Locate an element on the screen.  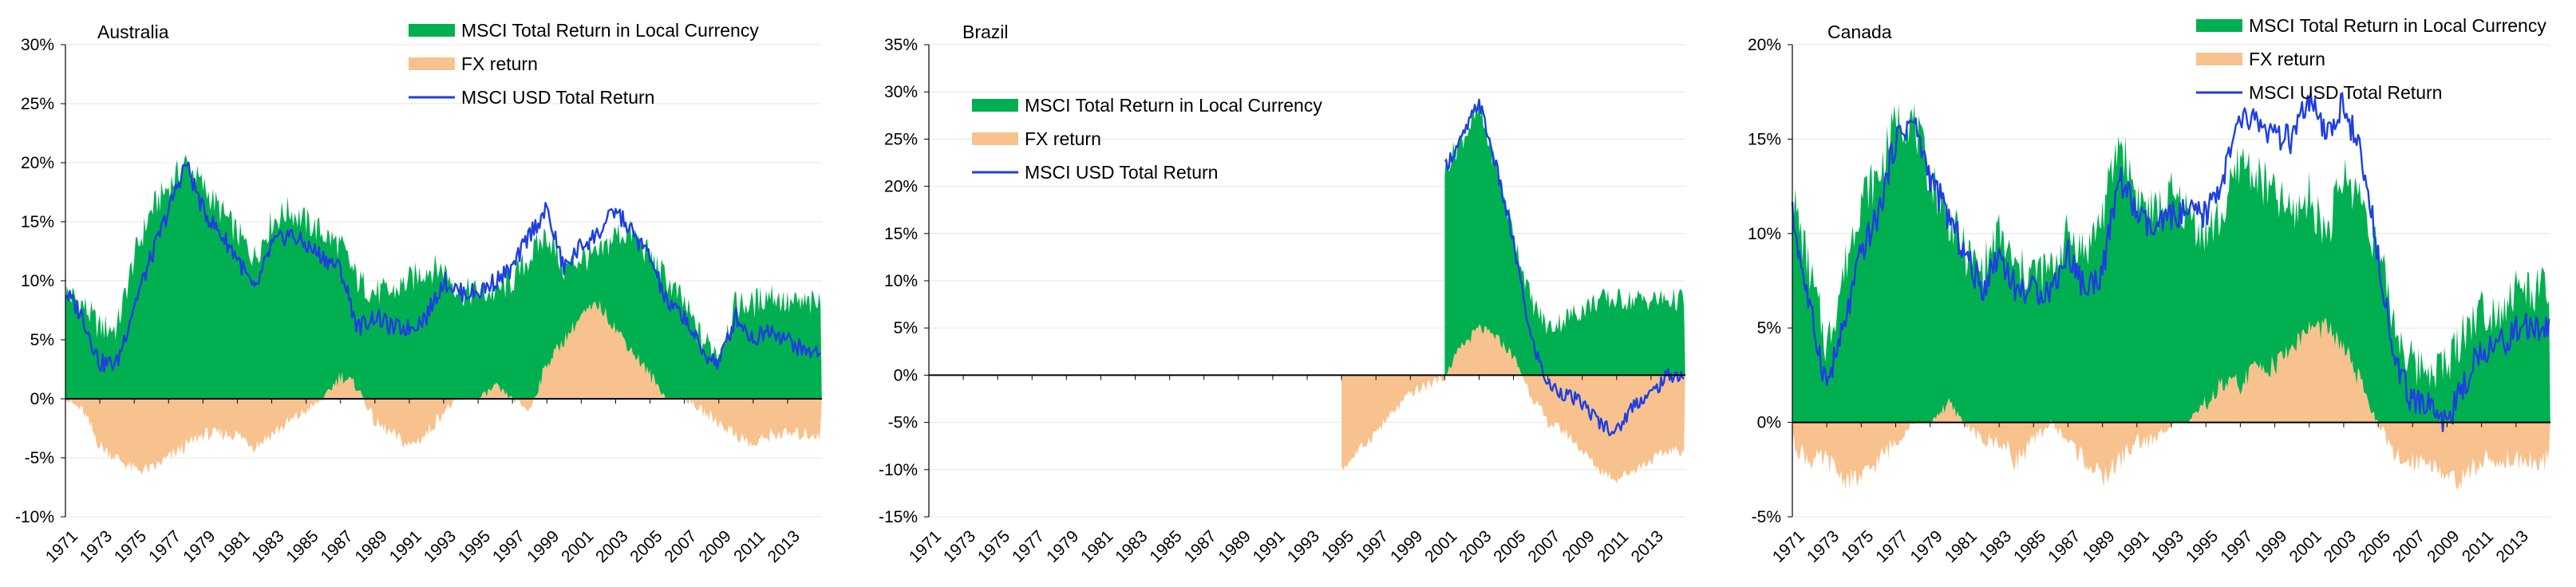
chart-title: Brazil is located at coordinates (985, 32).